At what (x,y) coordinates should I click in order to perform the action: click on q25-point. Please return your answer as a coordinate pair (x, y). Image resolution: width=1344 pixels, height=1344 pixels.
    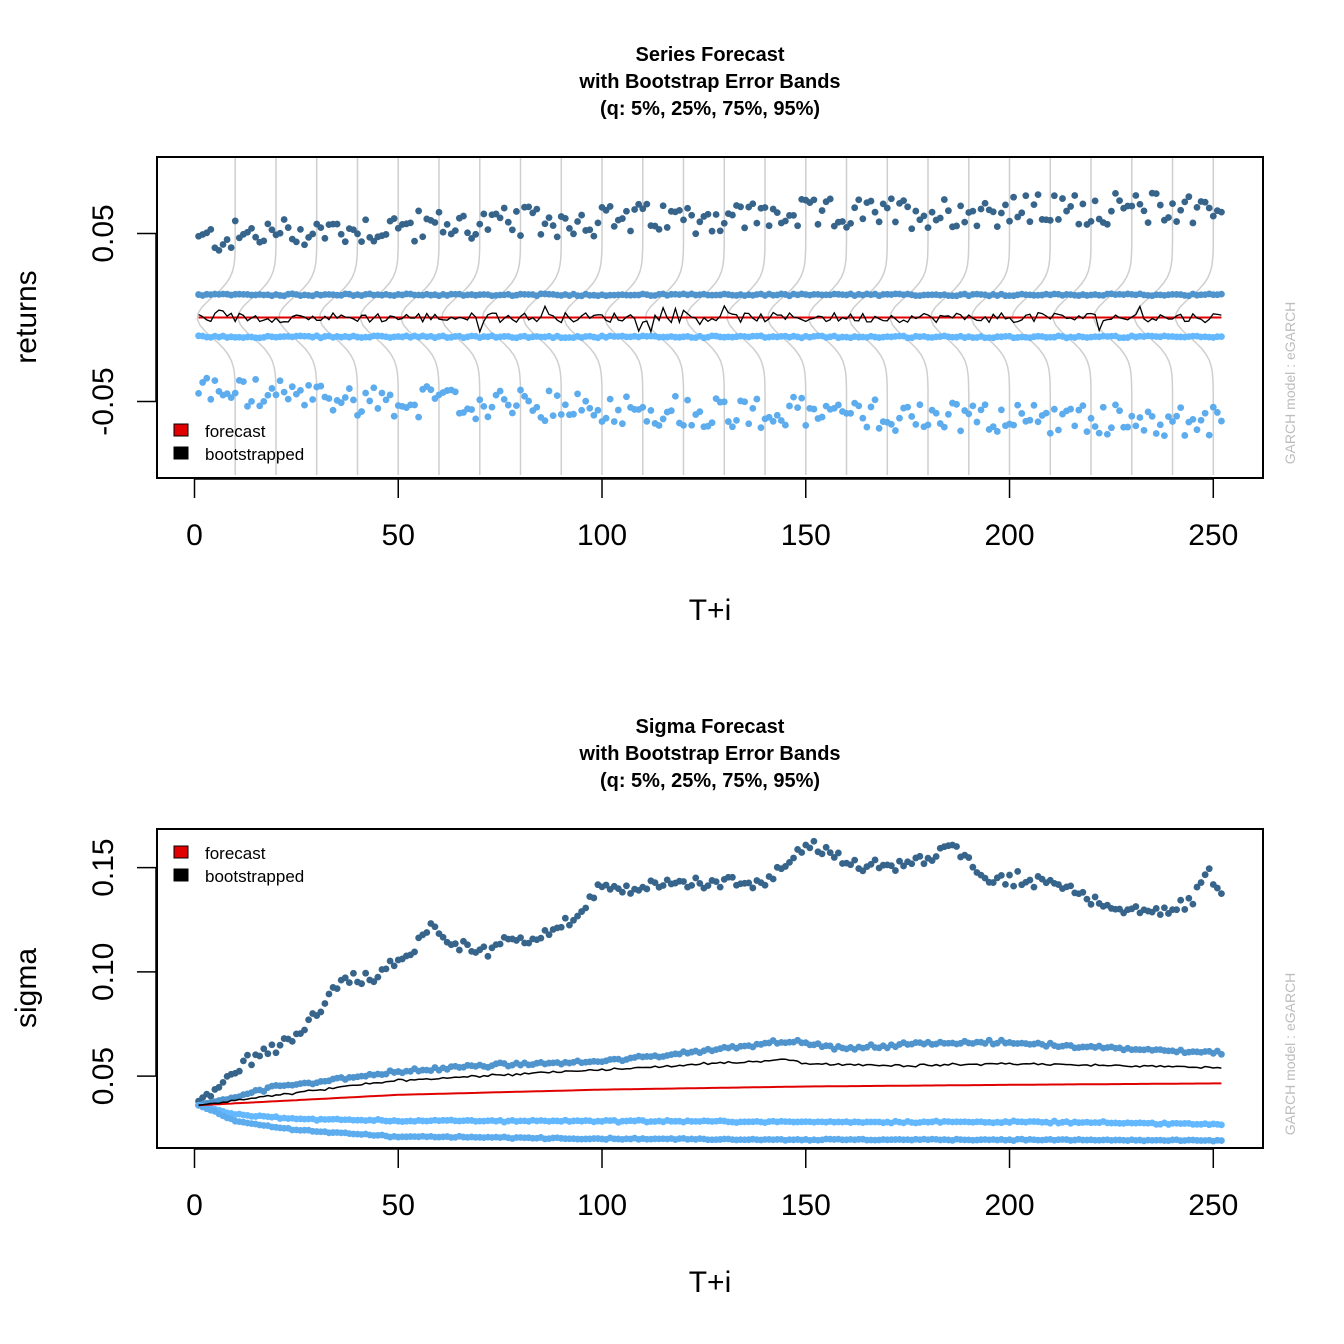
    Looking at the image, I should click on (1221, 336).